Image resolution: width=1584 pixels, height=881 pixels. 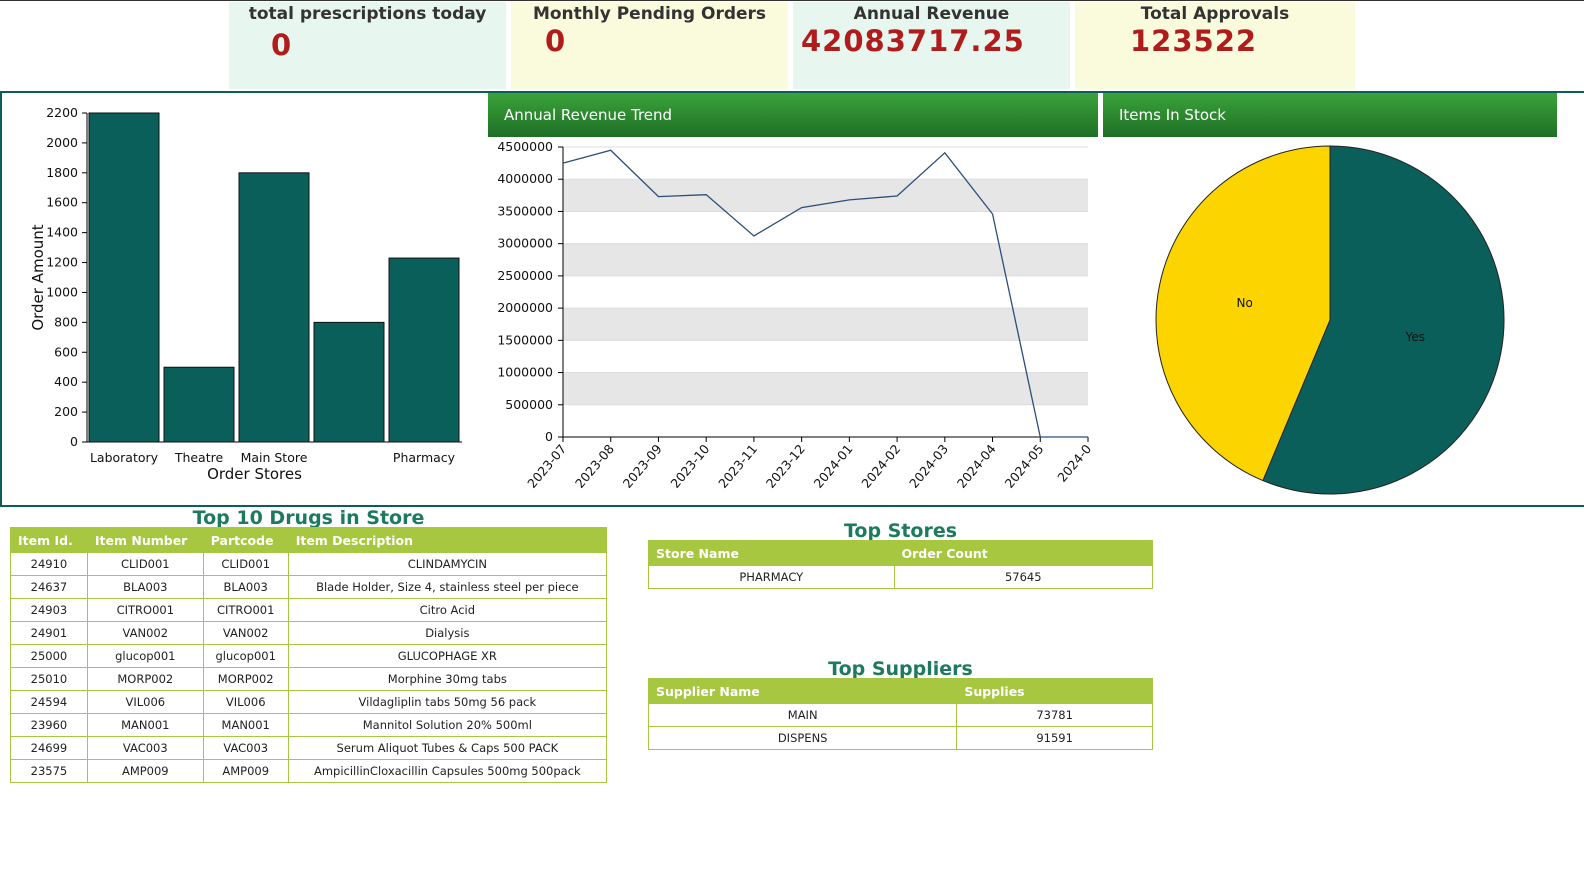 I want to click on table-cell: CLINDAMYCIN, so click(x=447, y=564).